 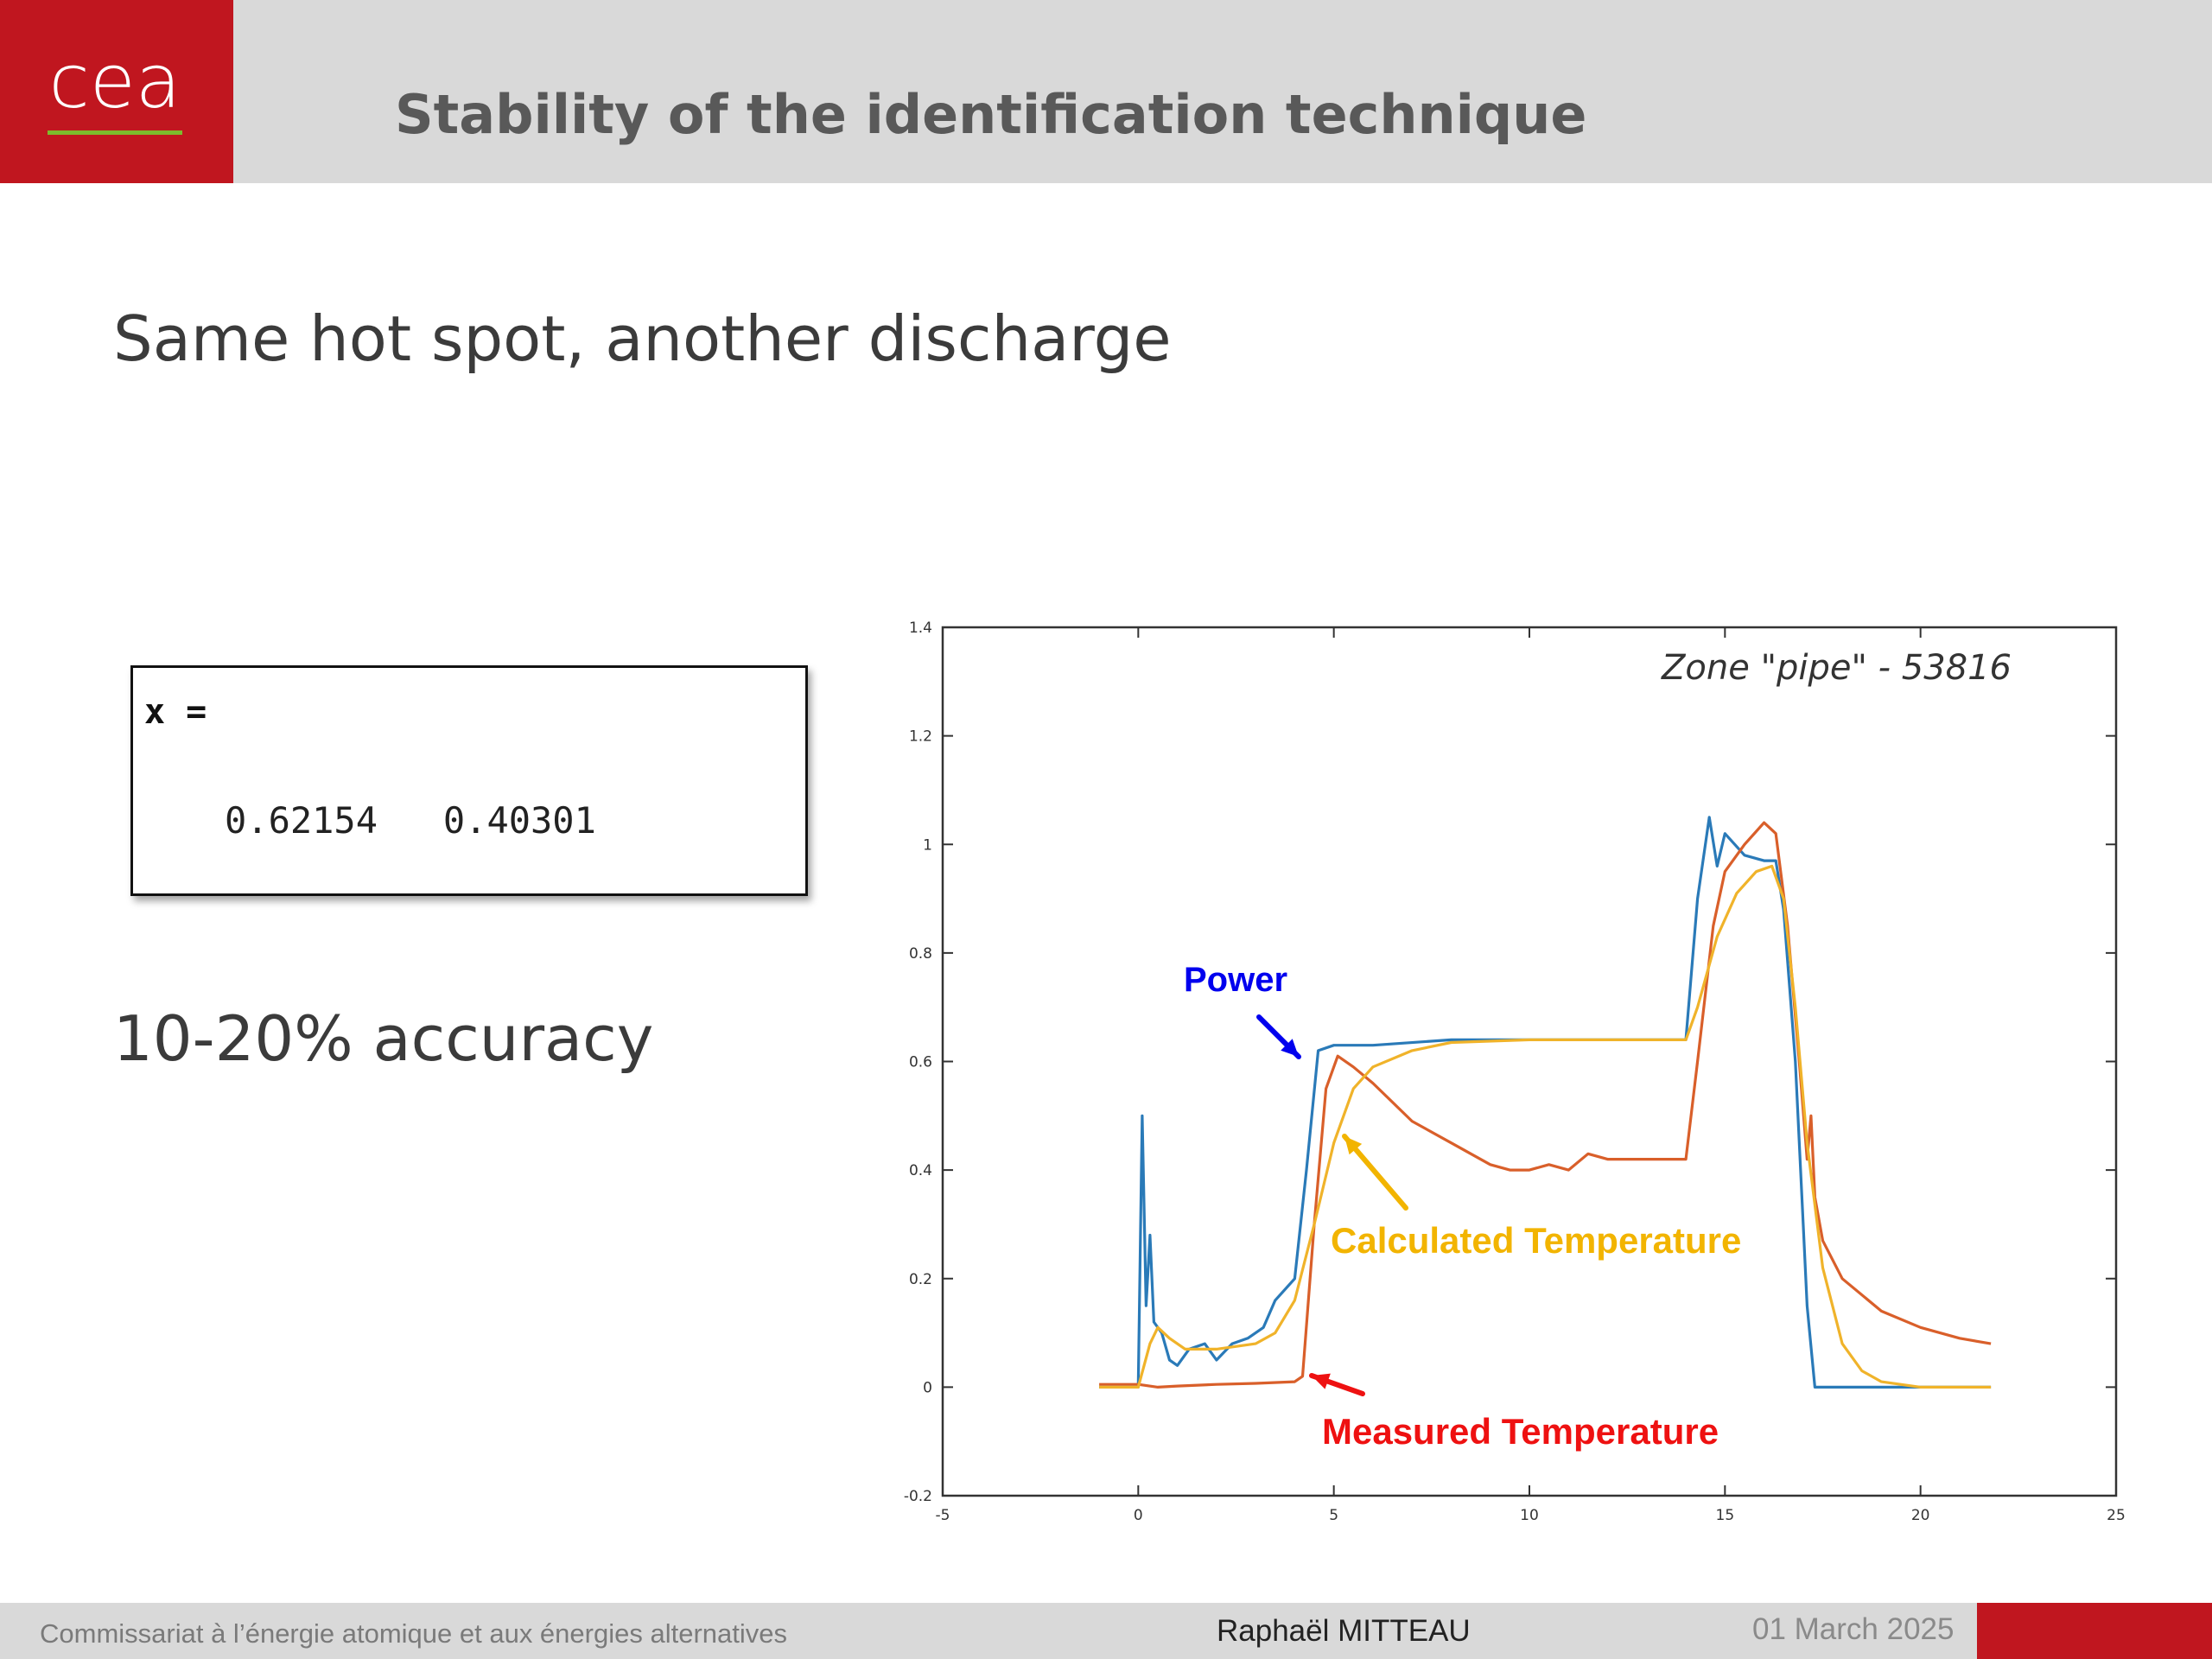 I want to click on cea-logo-text: cea, so click(x=115, y=82).